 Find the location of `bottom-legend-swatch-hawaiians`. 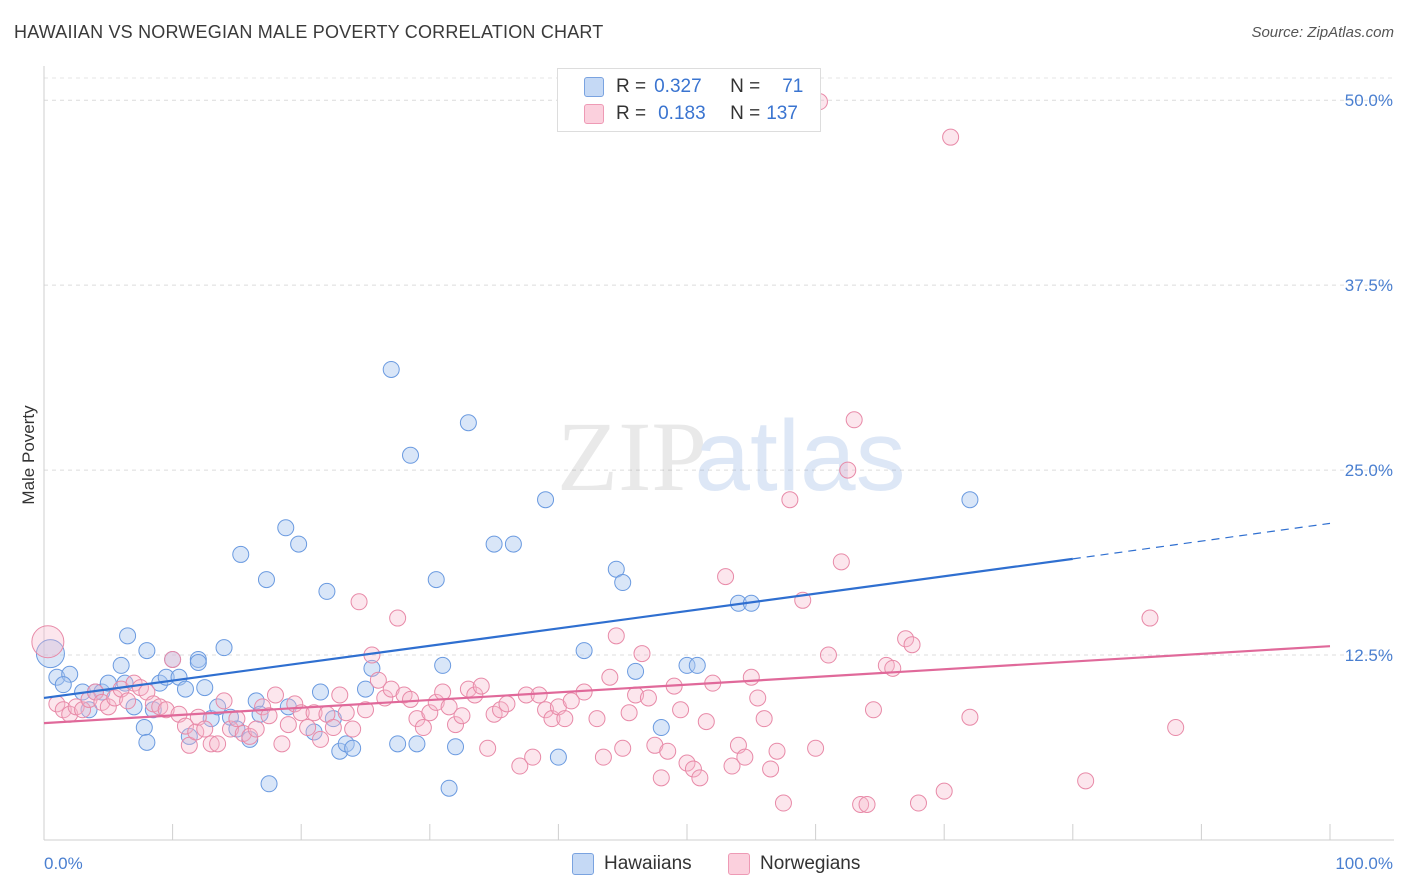

bottom-legend-swatch-hawaiians is located at coordinates (583, 864).